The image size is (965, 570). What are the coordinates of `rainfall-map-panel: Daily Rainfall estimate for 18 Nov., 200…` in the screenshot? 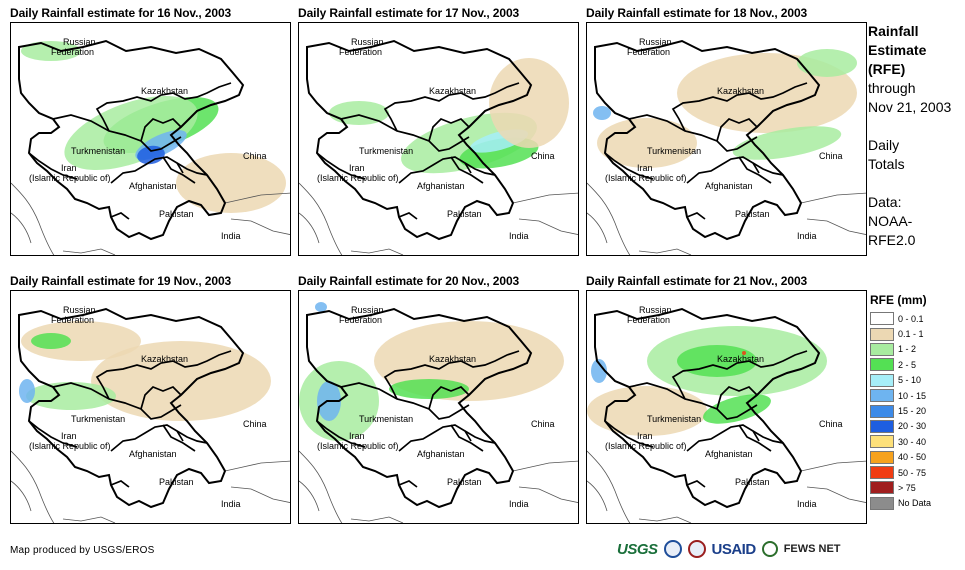 It's located at (726, 131).